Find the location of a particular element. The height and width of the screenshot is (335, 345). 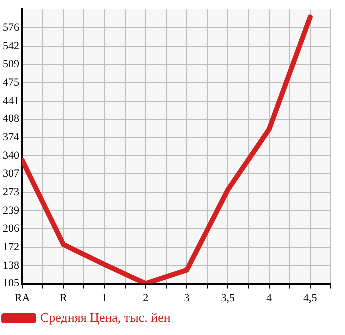

x-tick-label: 4 is located at coordinates (269, 298).